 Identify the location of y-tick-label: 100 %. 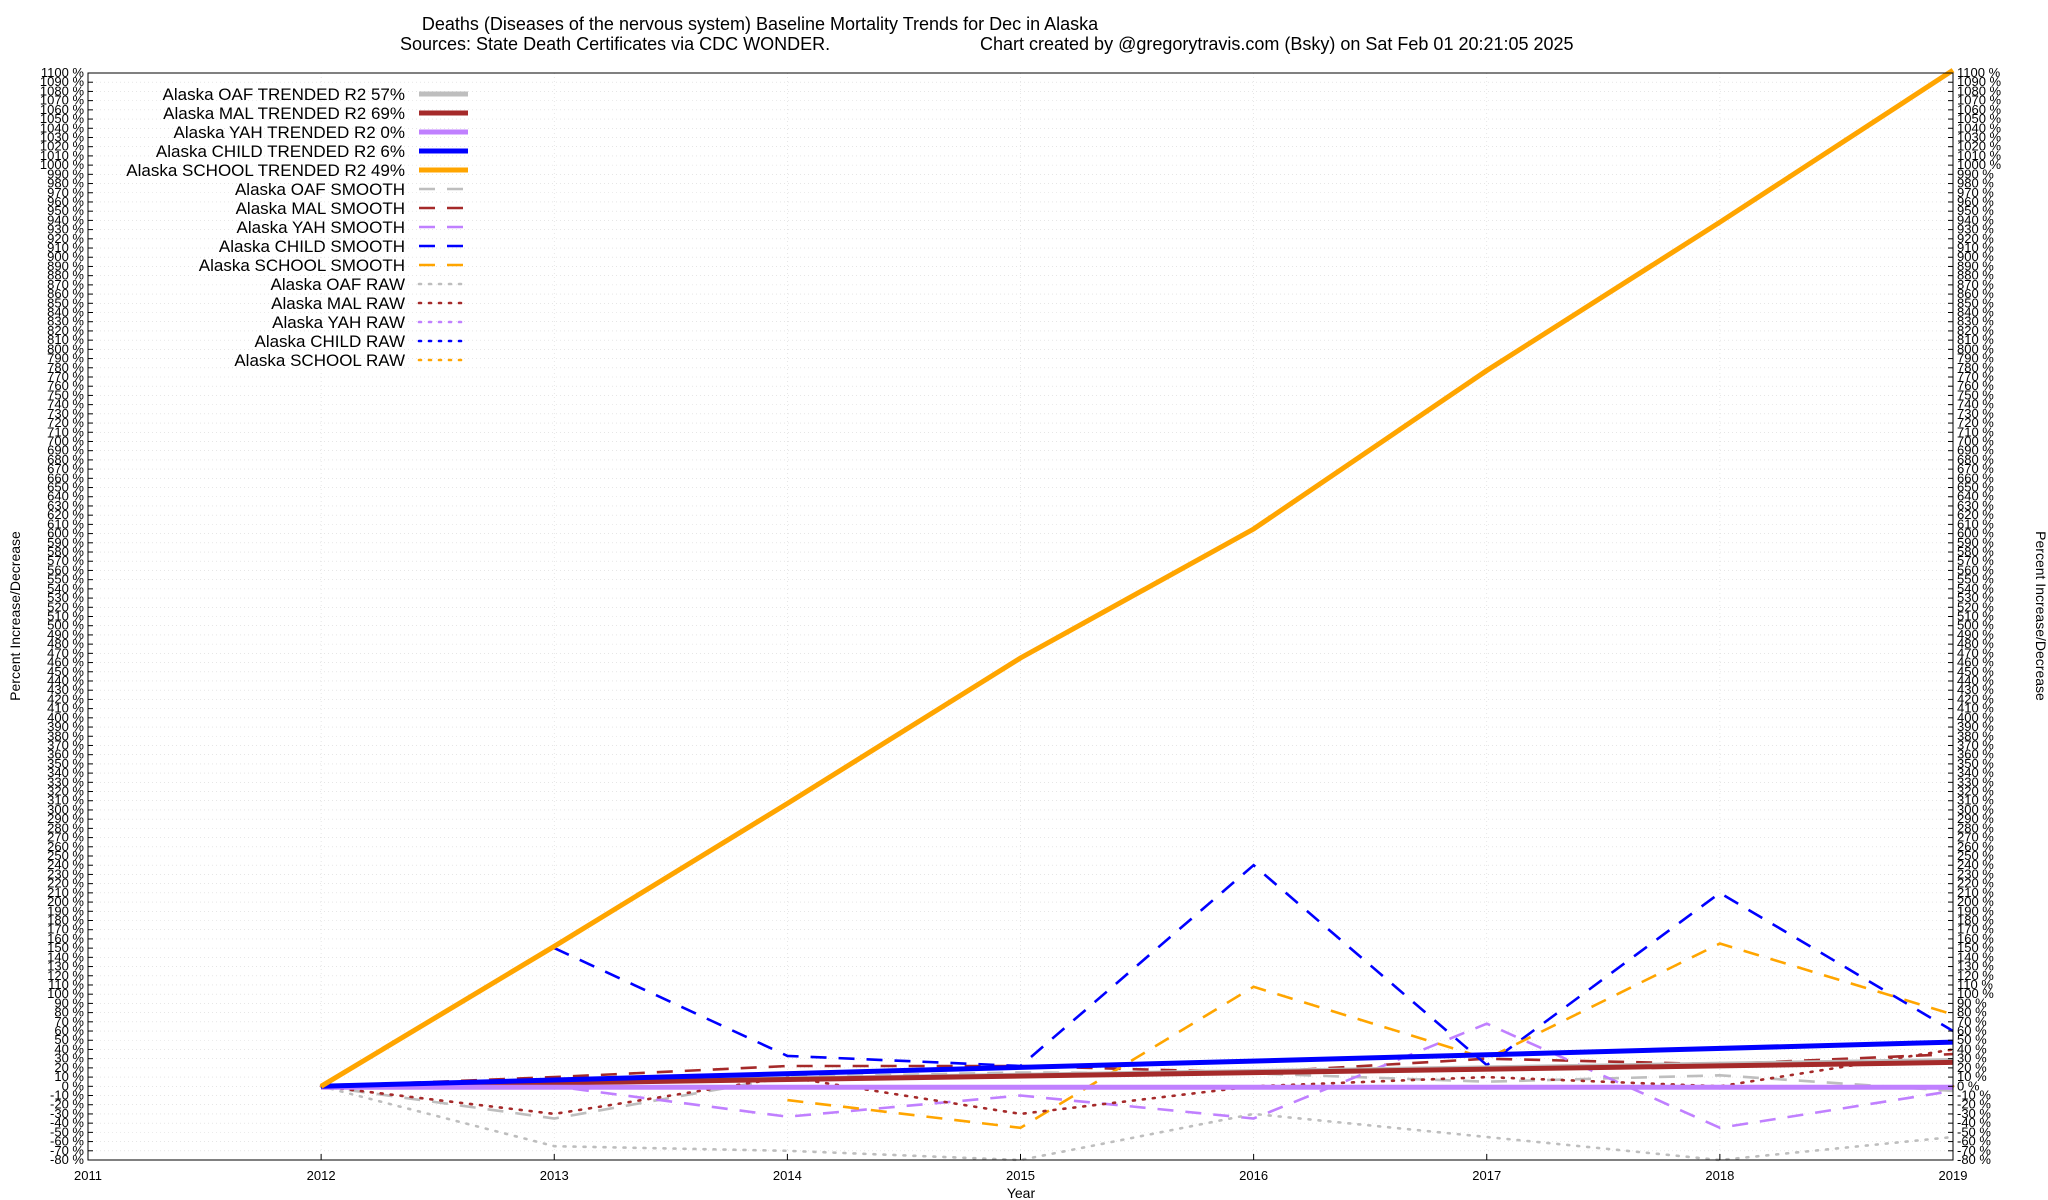
(65, 993).